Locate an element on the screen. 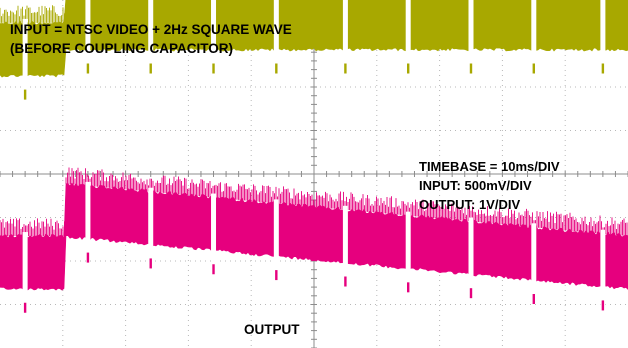 The height and width of the screenshot is (348, 628). timebase-label: TIMEBASE = 10ms/DIV is located at coordinates (489, 166).